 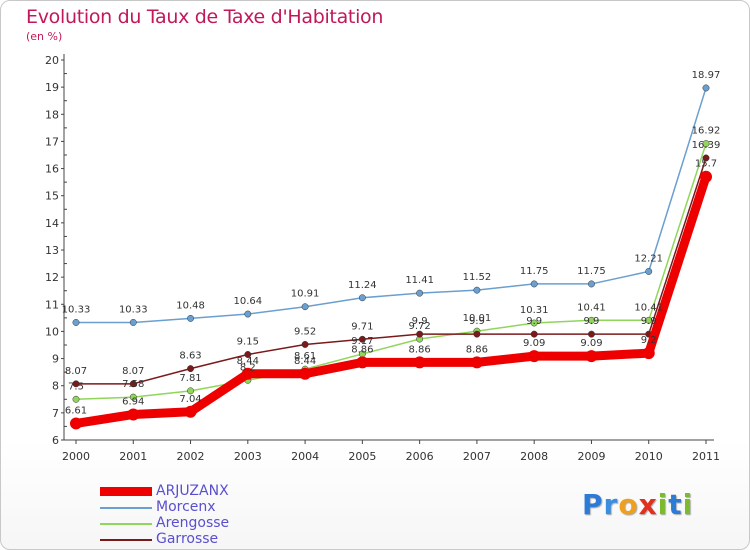 I want to click on data-label: 10.41, so click(x=591, y=307).